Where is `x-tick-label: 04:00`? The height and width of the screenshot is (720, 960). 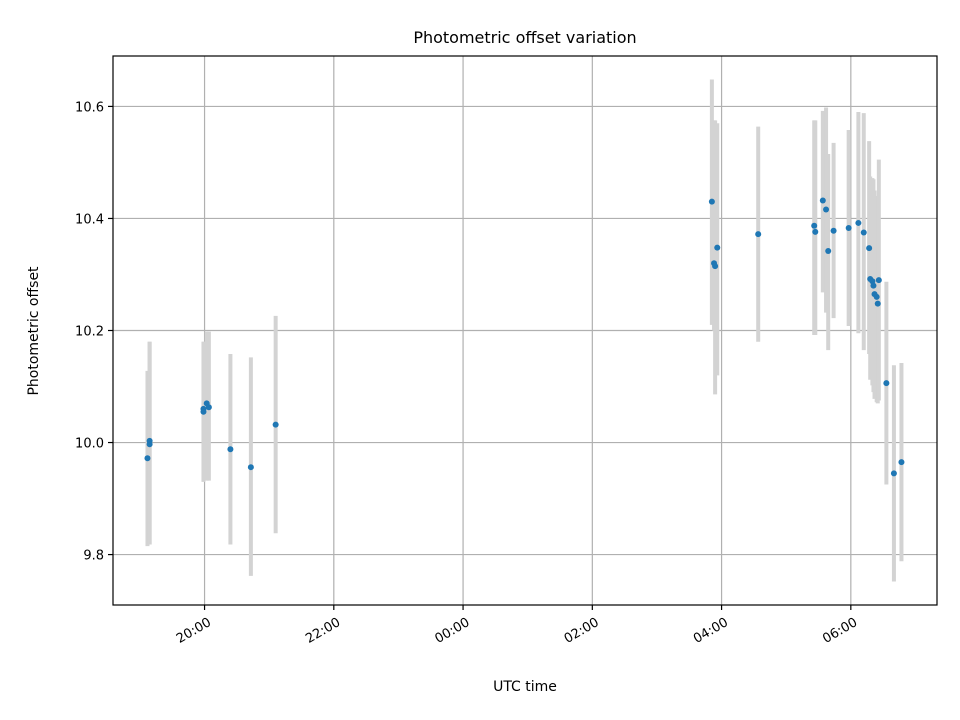
x-tick-label: 04:00 is located at coordinates (711, 631).